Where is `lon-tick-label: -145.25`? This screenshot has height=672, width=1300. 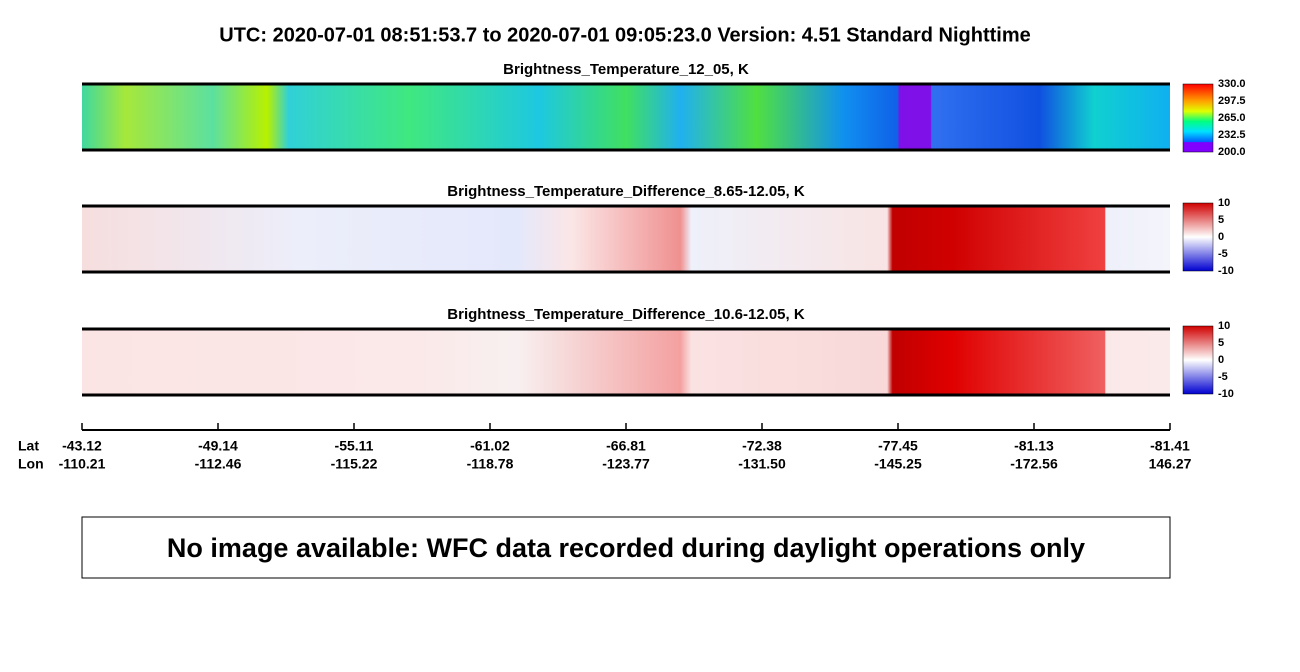
lon-tick-label: -145.25 is located at coordinates (898, 464).